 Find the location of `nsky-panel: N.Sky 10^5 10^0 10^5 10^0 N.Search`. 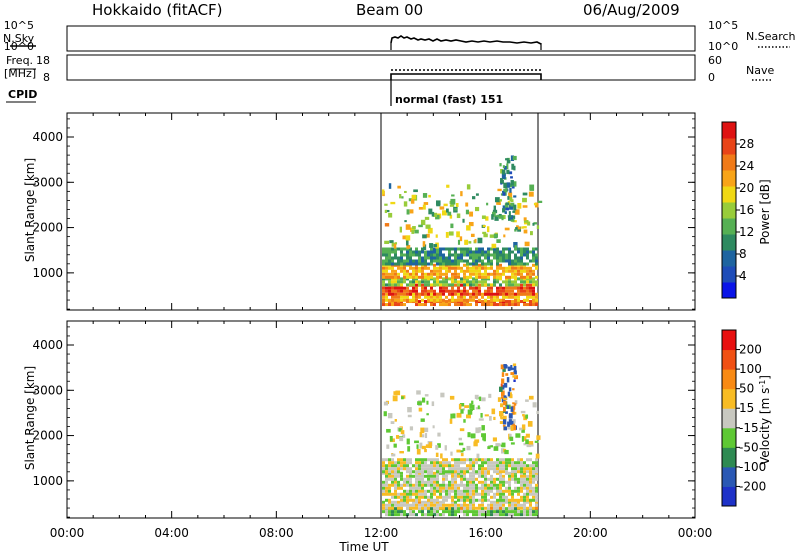

nsky-panel: N.Sky 10^5 10^0 10^5 10^0 N.Search is located at coordinates (399, 36).